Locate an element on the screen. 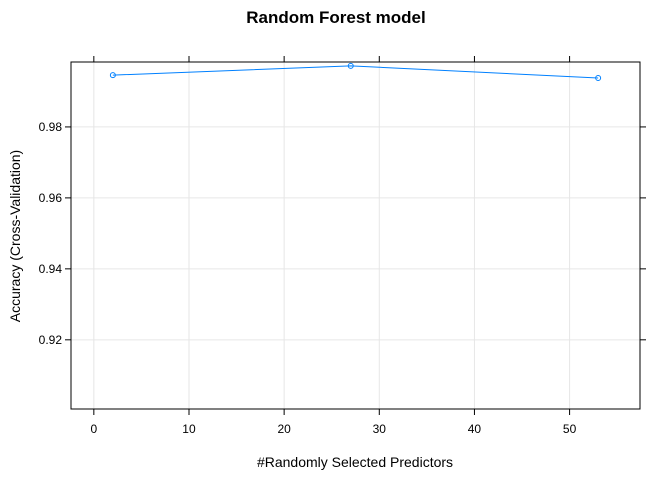 This screenshot has height=480, width=672. series-layer is located at coordinates (355, 71).